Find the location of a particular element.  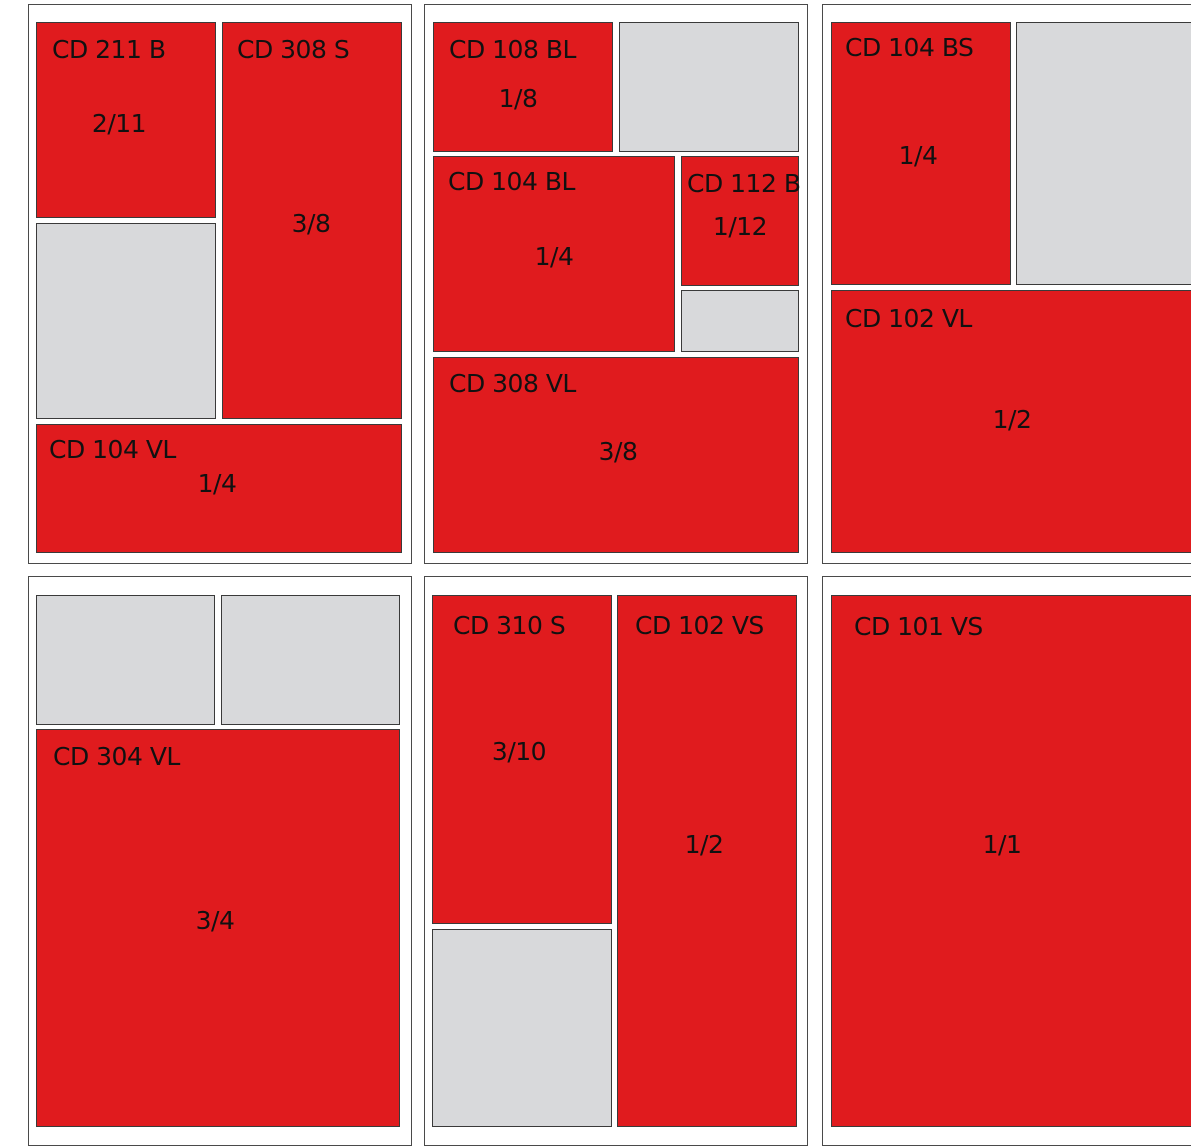

compartment-label: CD 304 VL is located at coordinates (116, 756).